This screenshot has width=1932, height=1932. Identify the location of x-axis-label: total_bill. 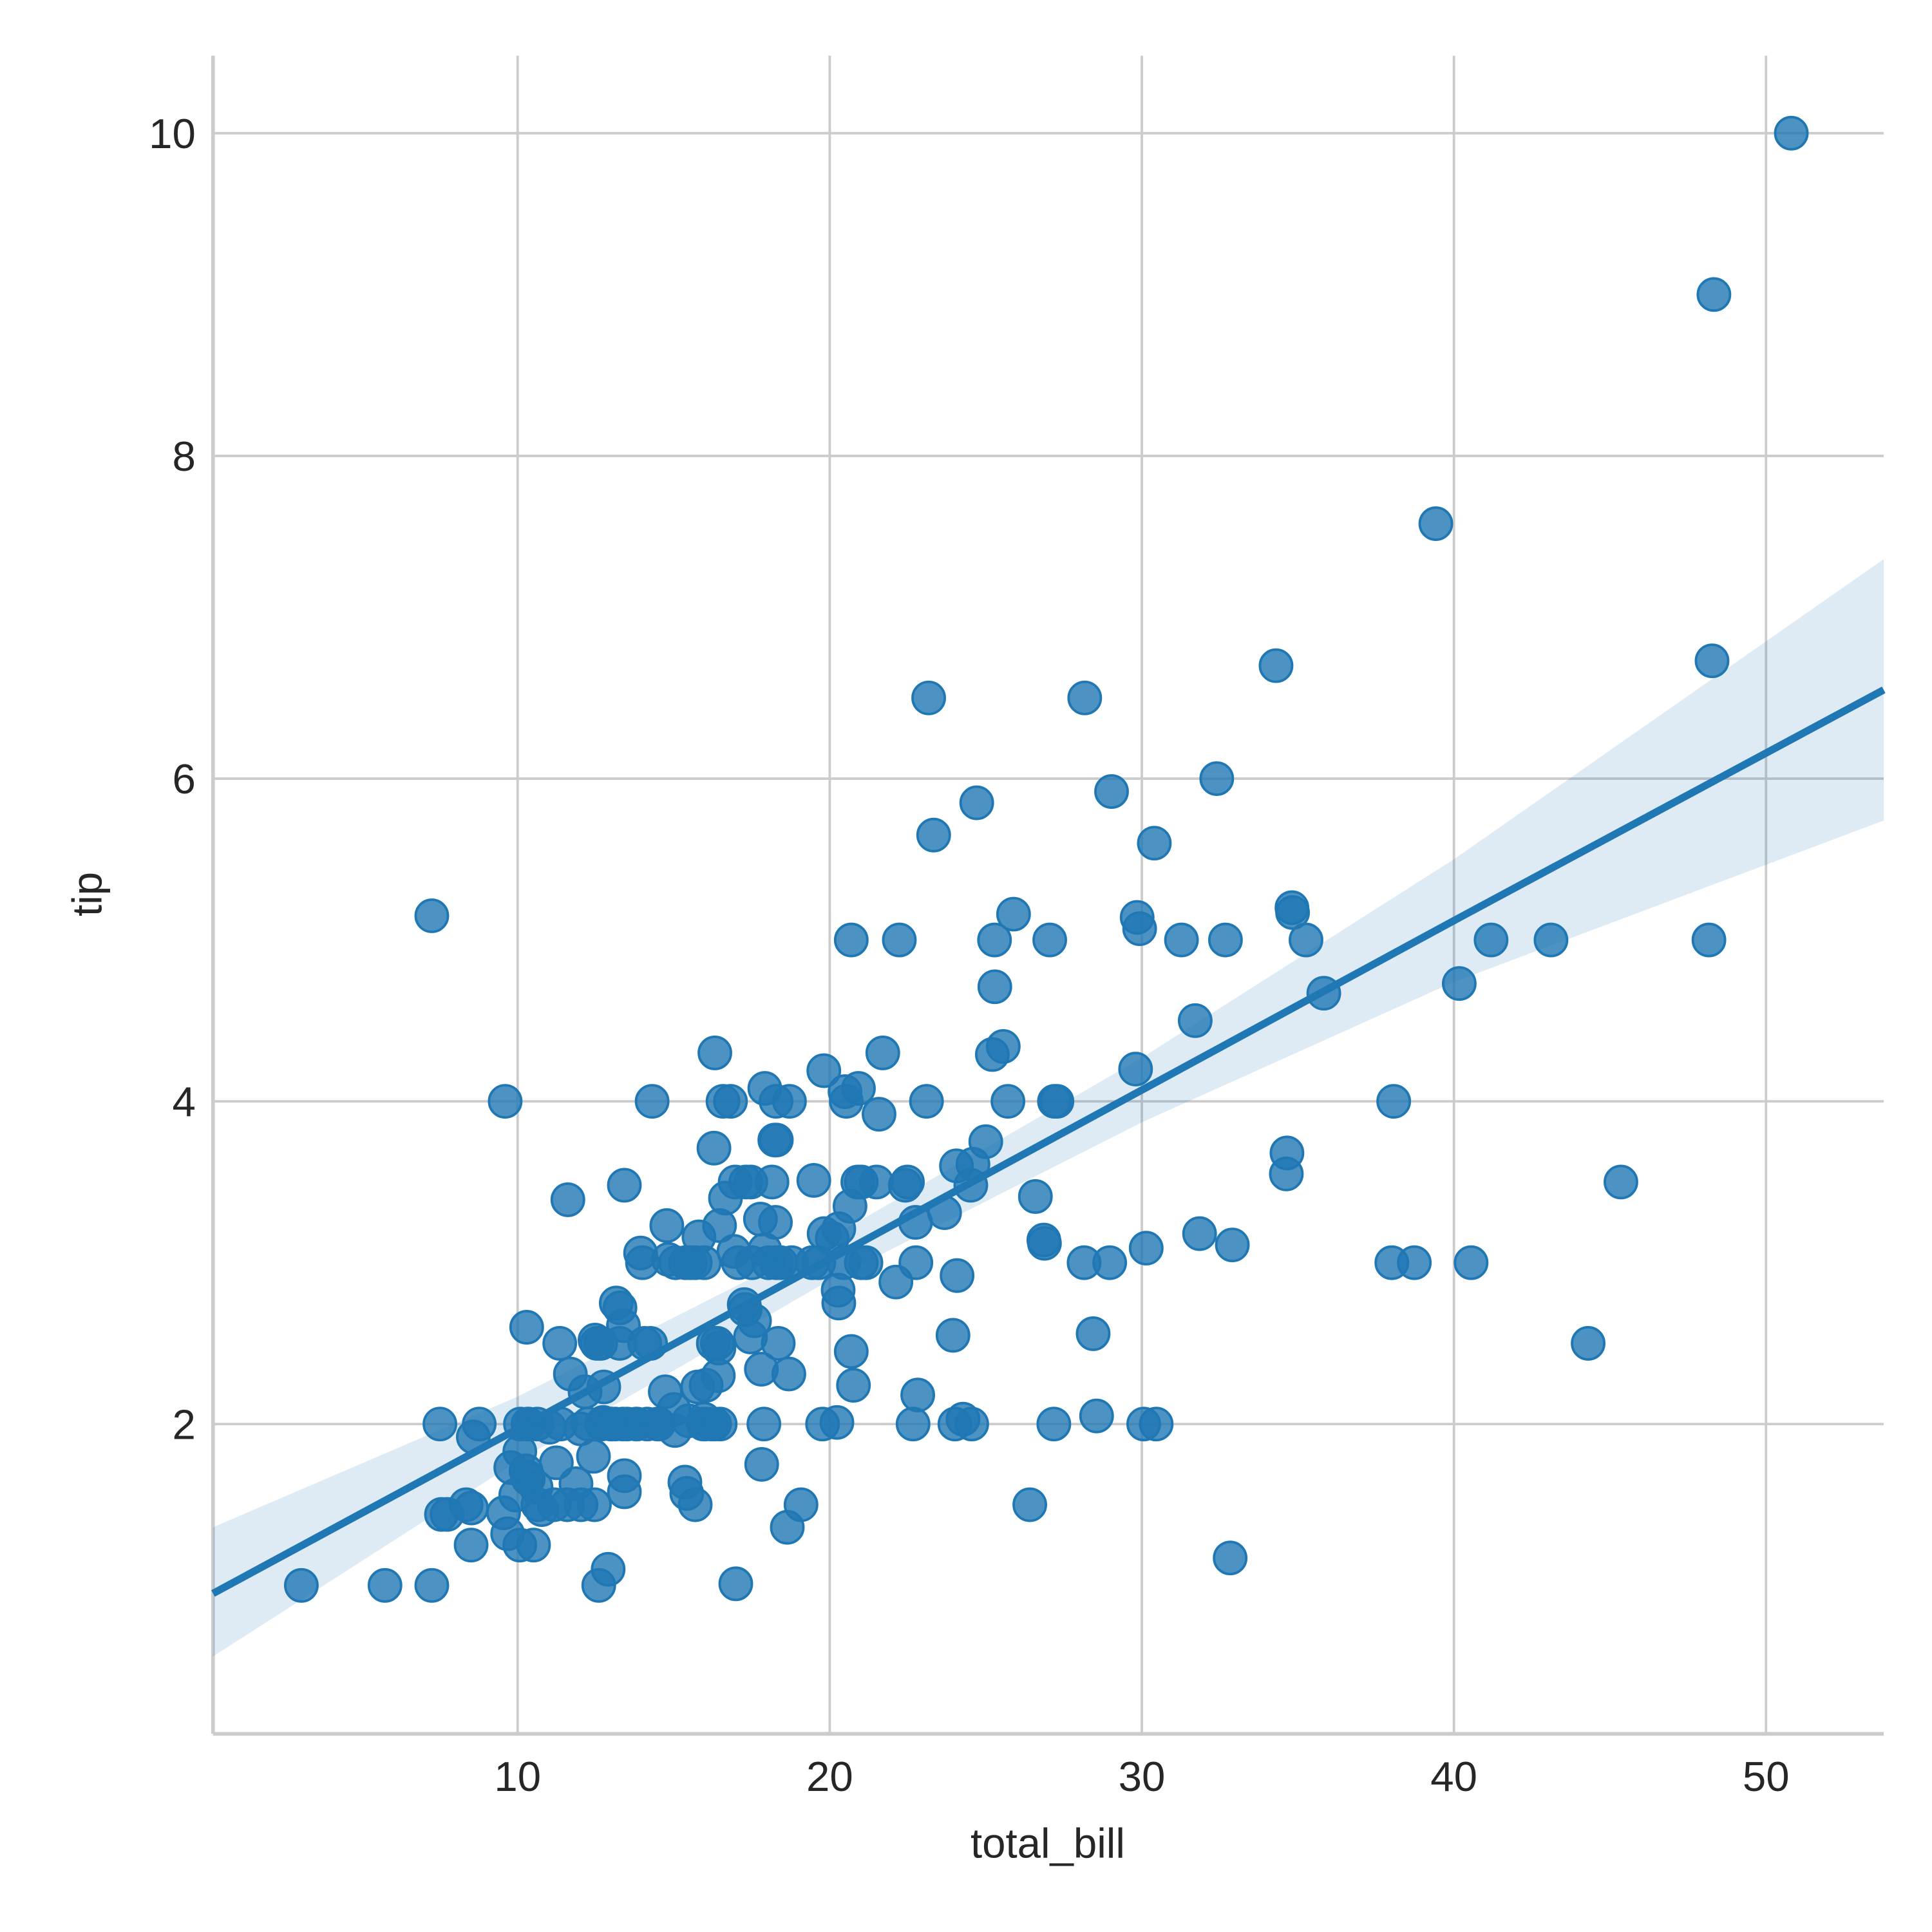
(1048, 1843).